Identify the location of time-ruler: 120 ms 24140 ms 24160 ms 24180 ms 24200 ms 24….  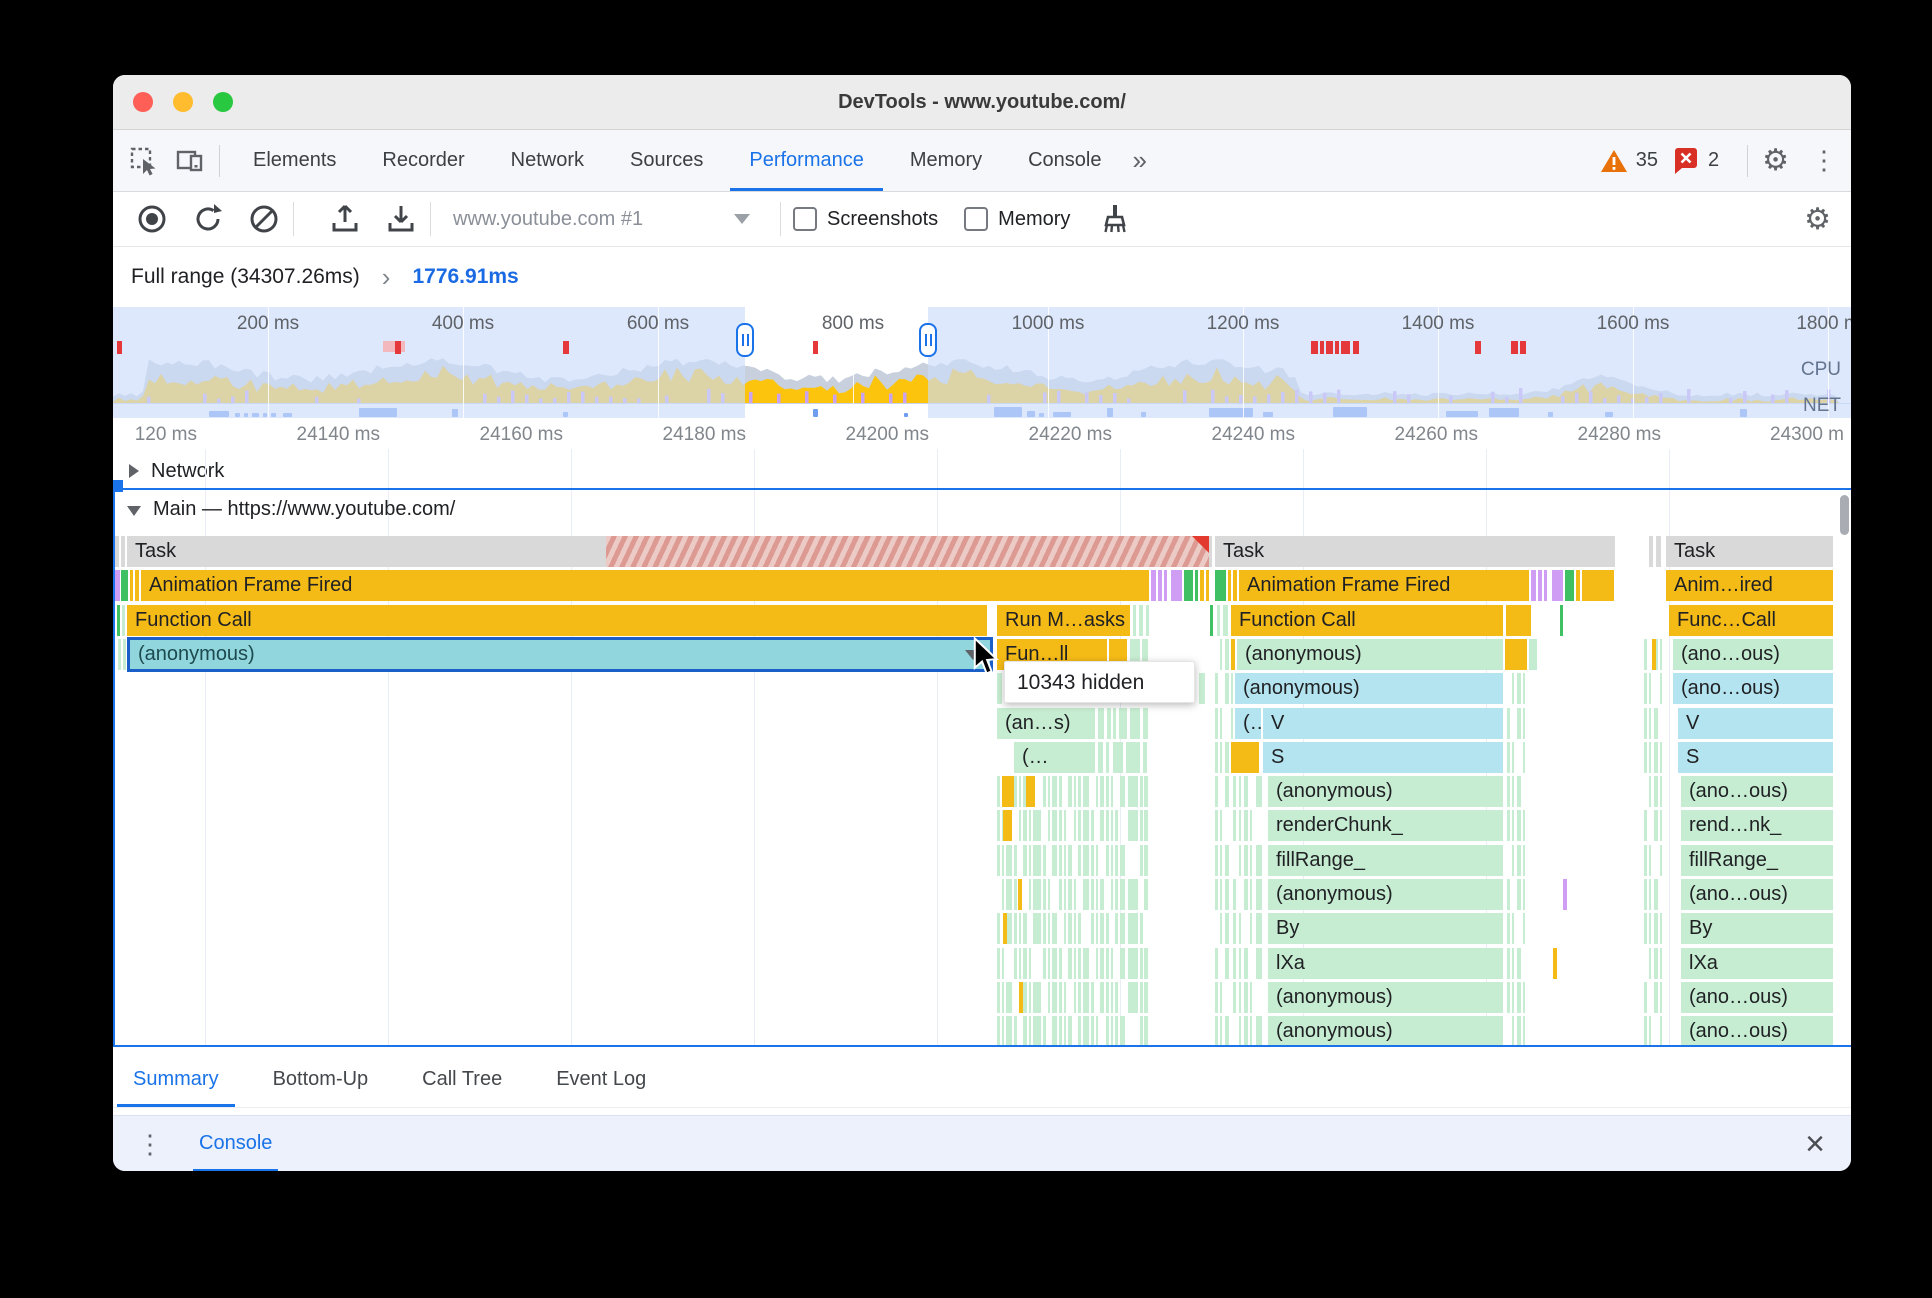
(982, 436).